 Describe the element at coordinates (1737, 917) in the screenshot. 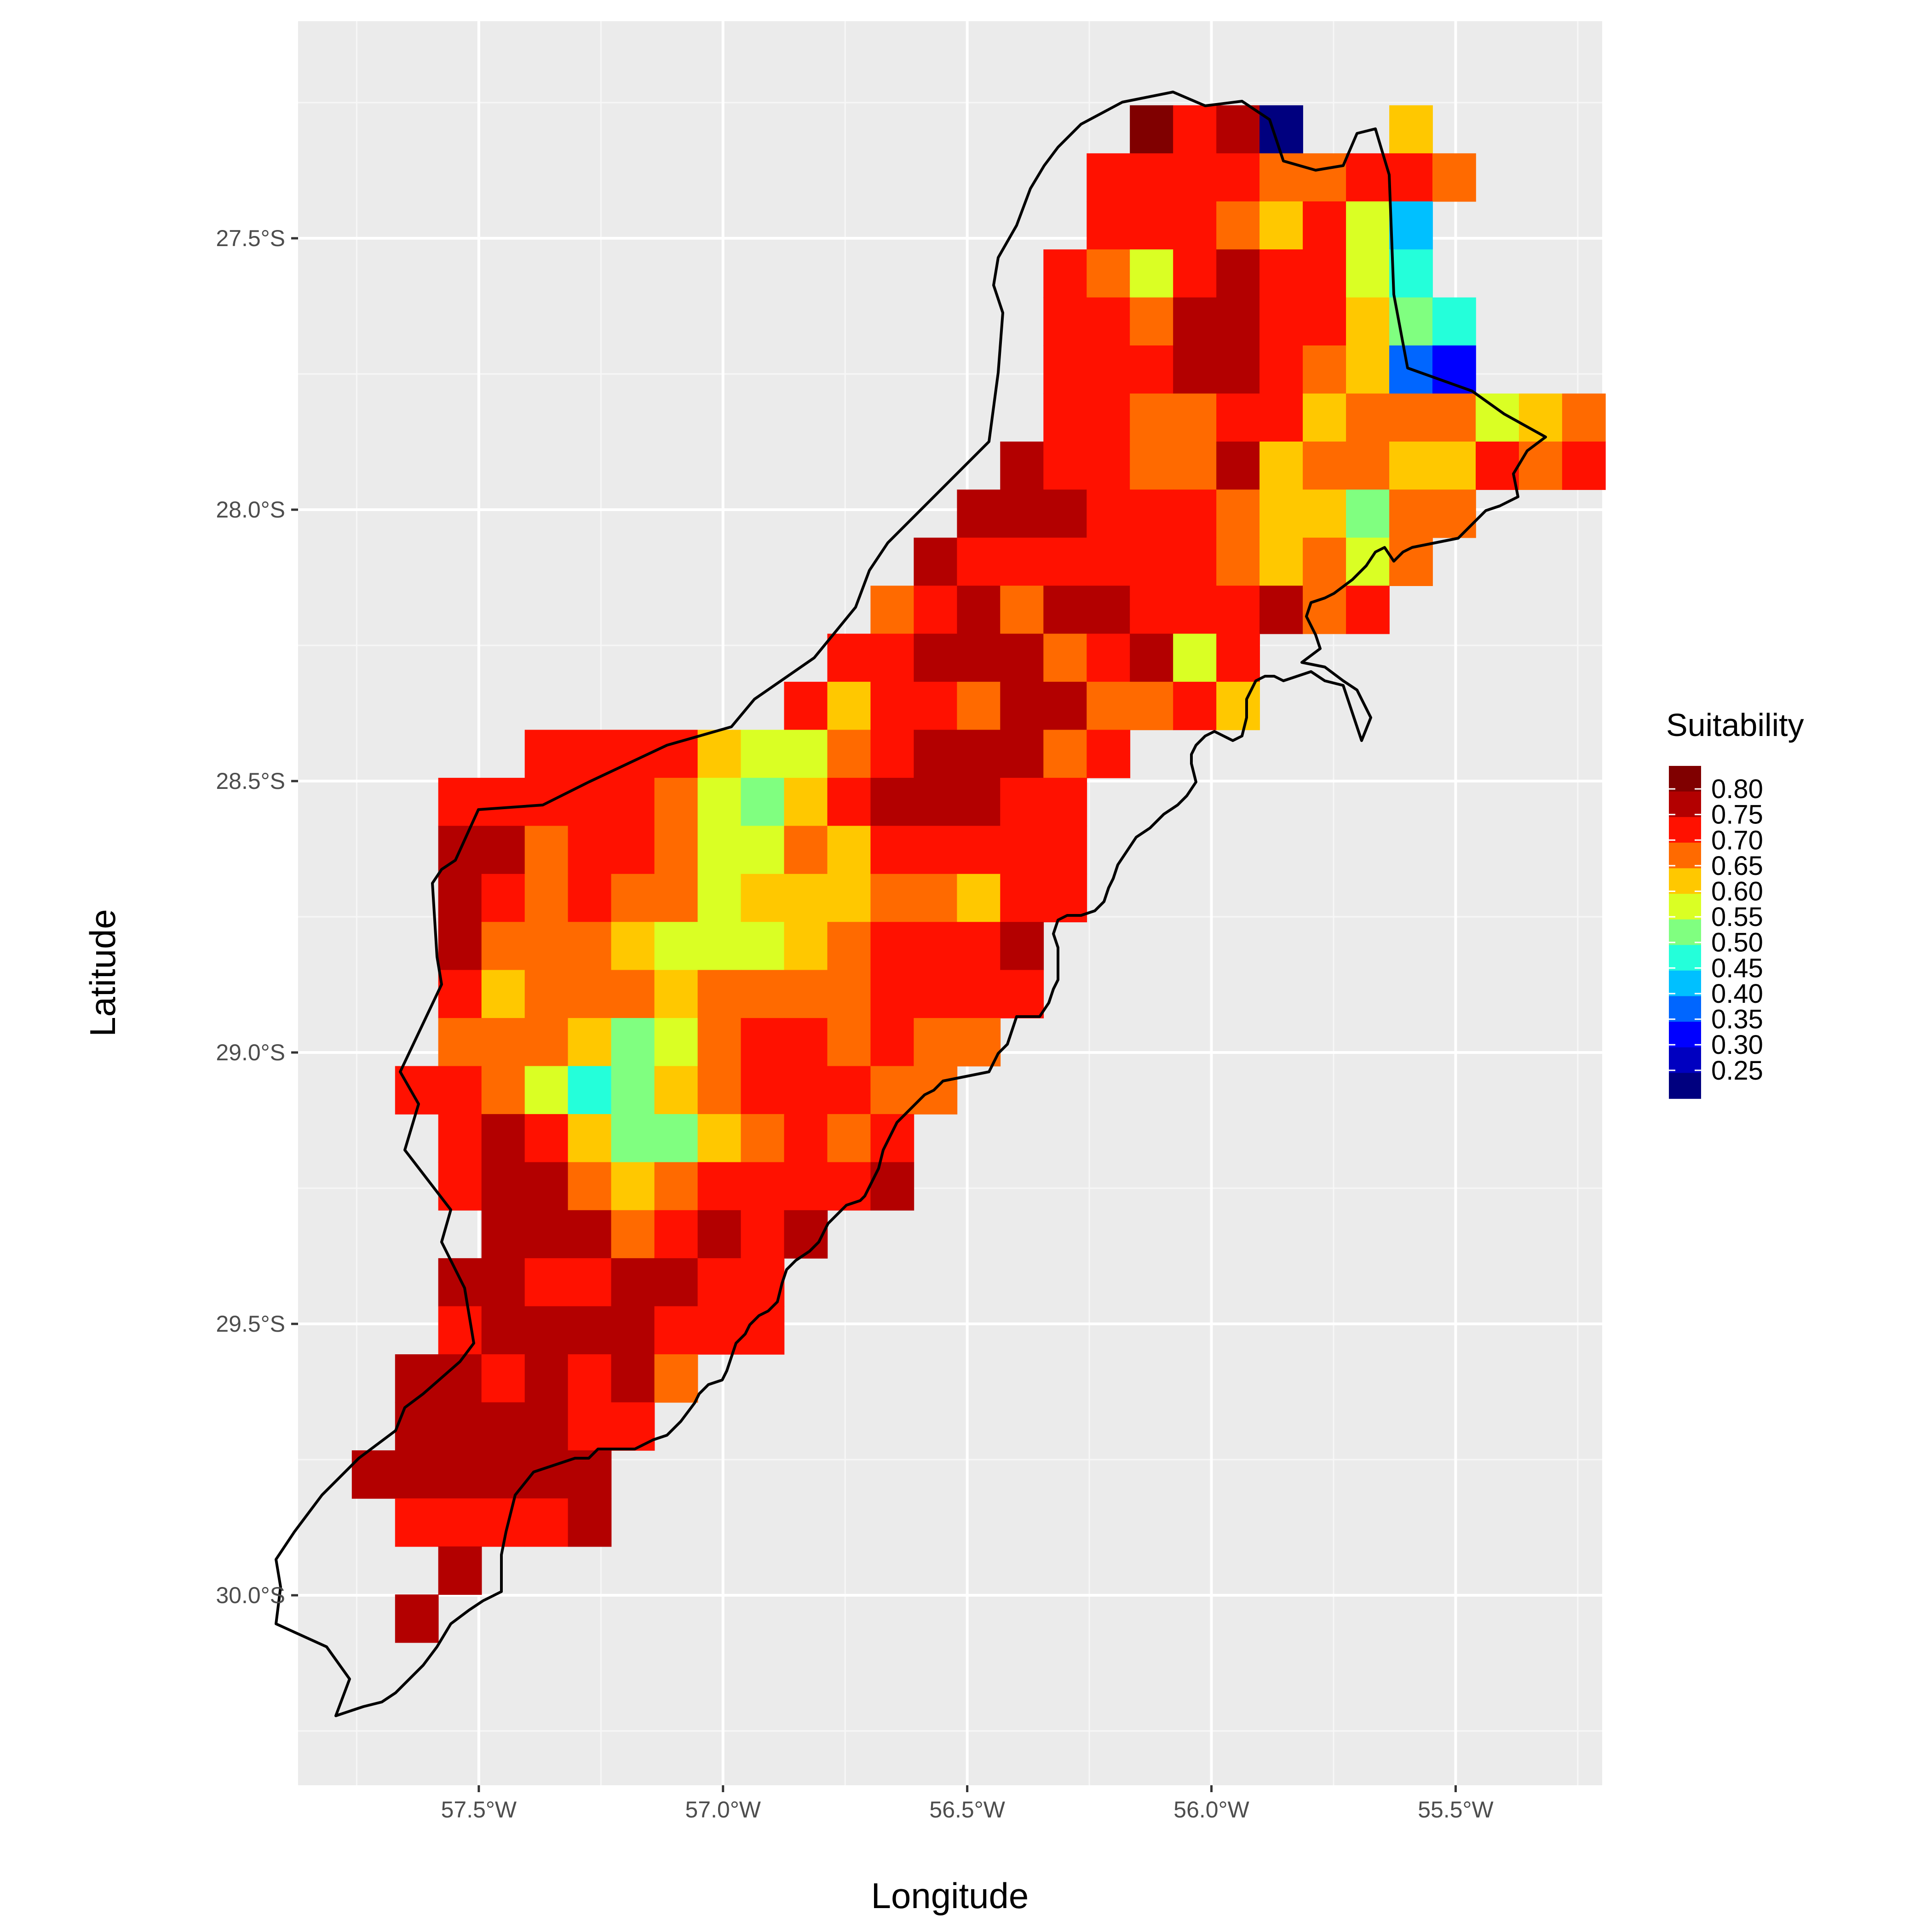

I see `legend-label: 0.55` at that location.